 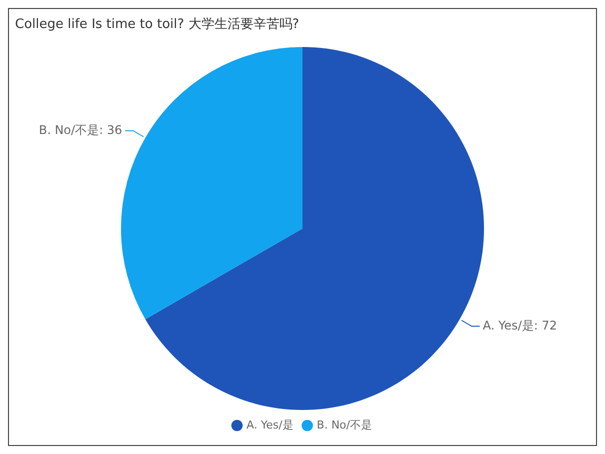 I want to click on data-label: B. No/不是: 36, so click(x=80, y=129).